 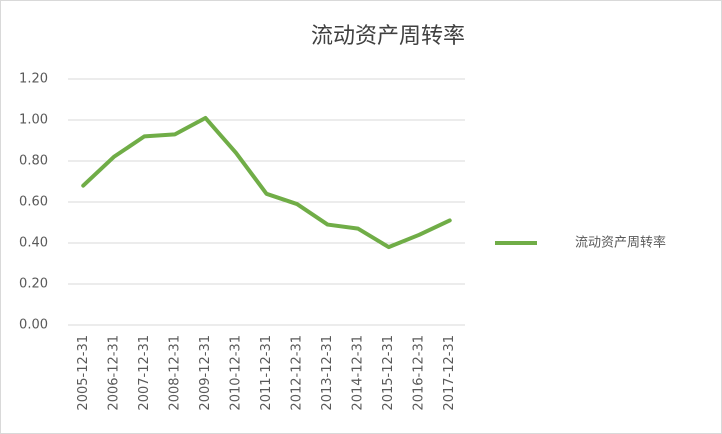 I want to click on x-tick-label: 2014-12-31, so click(x=358, y=373).